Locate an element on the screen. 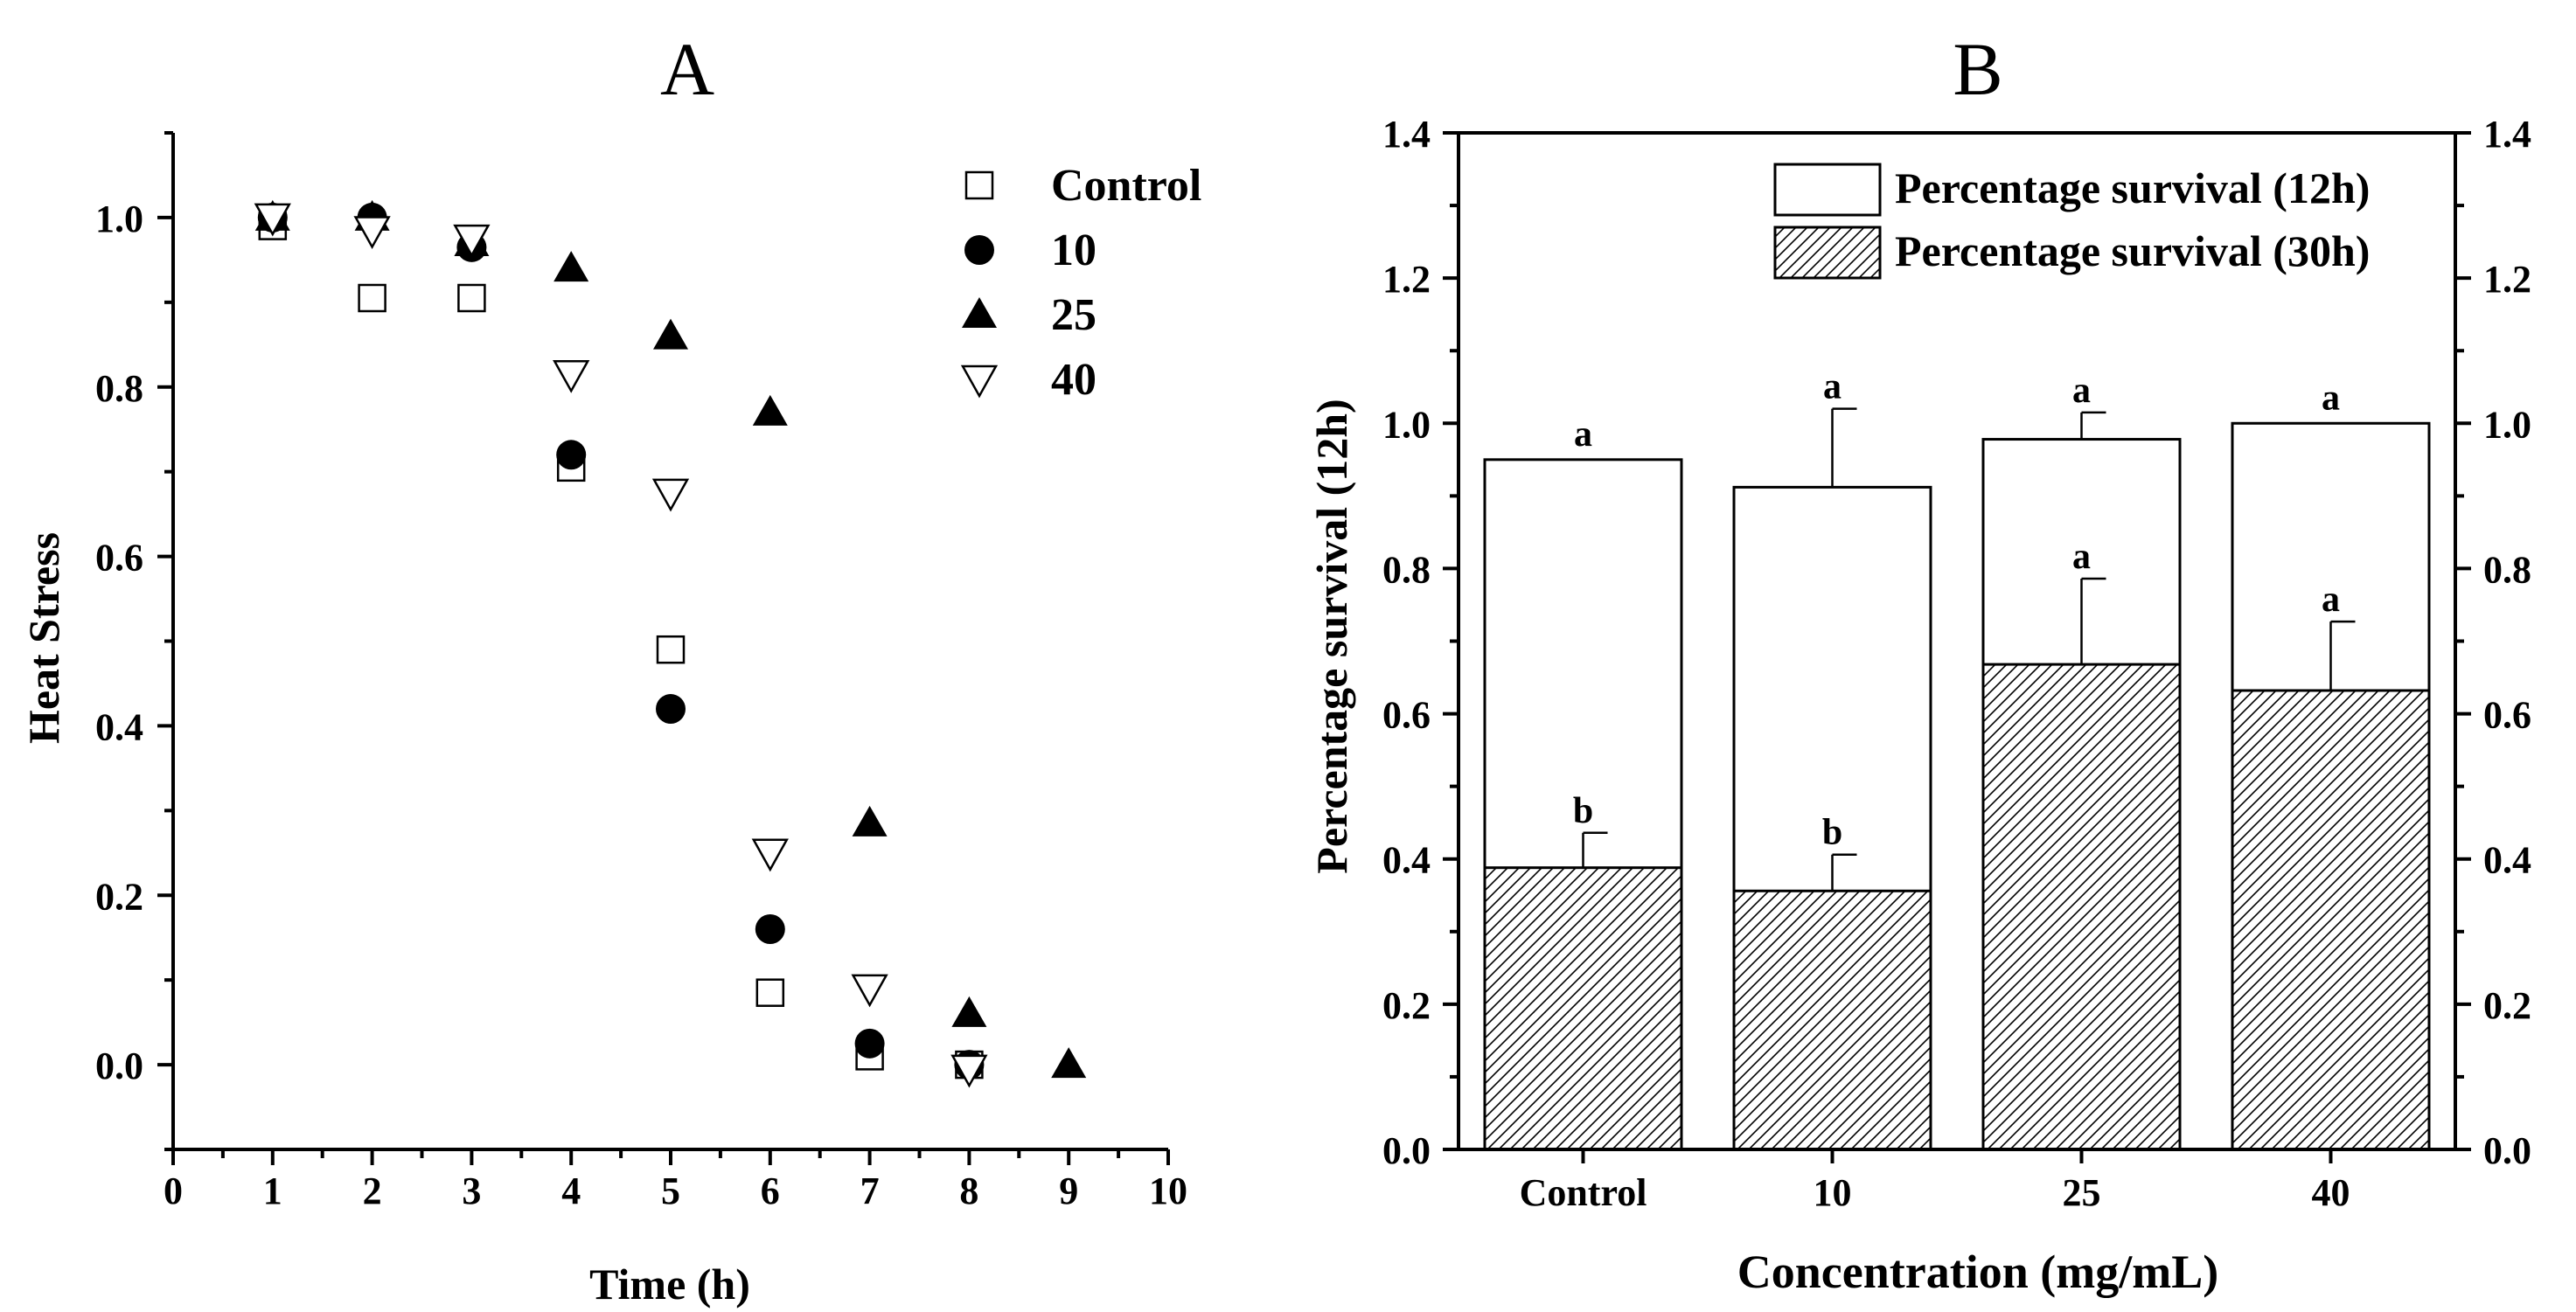  panel-b-left-y-tick-label: 0.8 is located at coordinates (1406, 569).